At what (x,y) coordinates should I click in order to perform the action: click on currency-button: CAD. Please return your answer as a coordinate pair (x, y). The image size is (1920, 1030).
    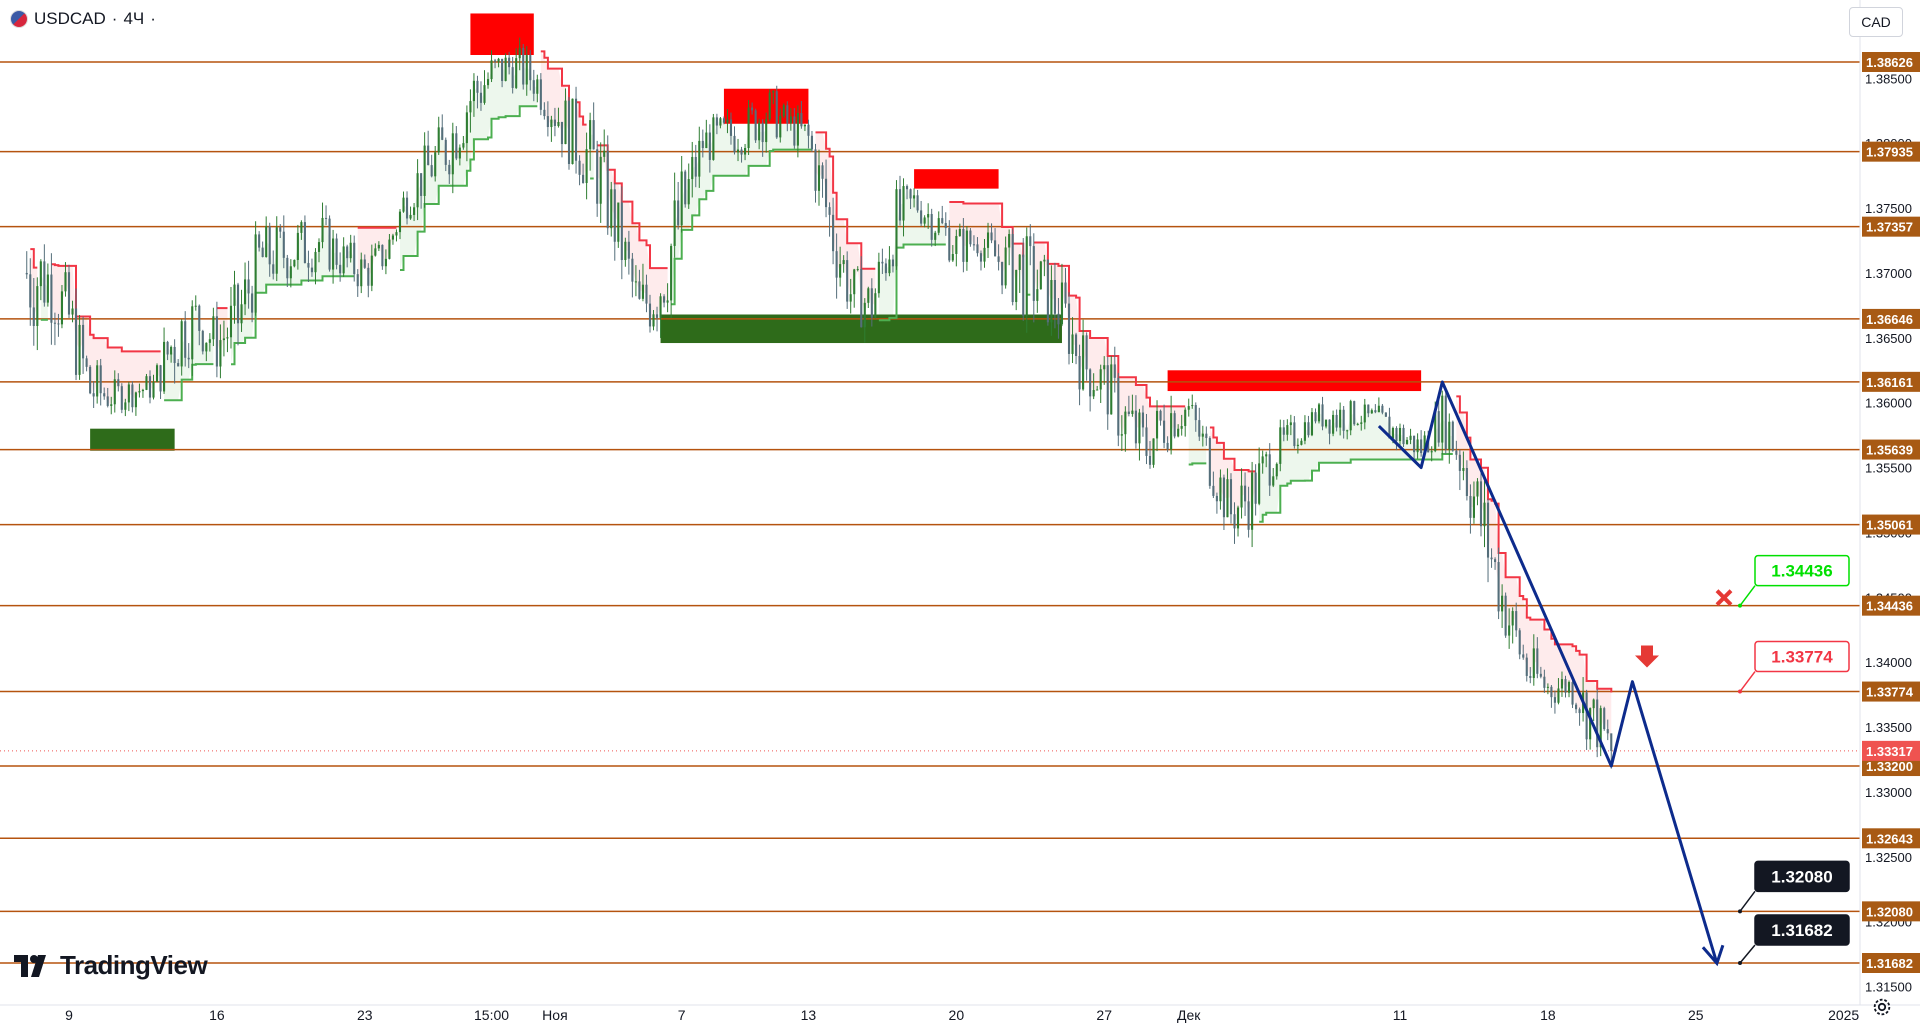
    Looking at the image, I should click on (1876, 22).